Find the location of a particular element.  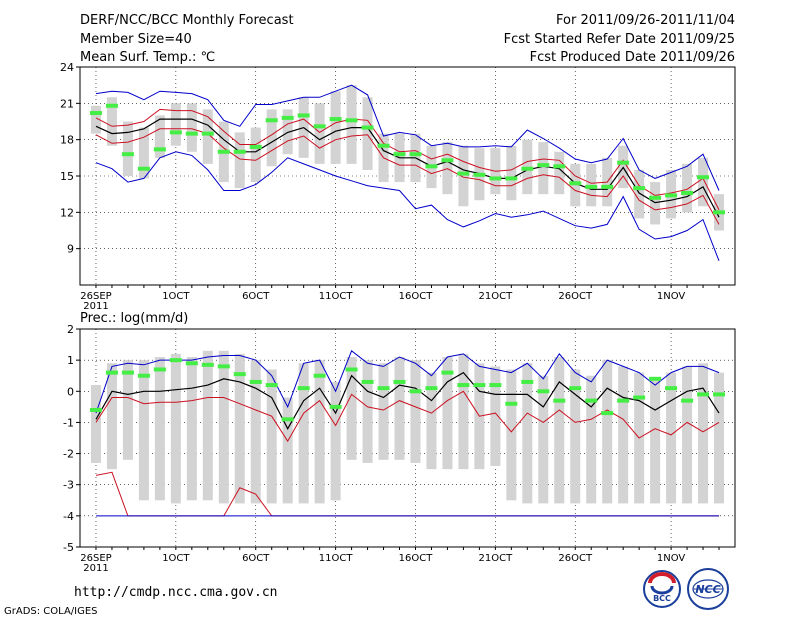

produced-date: Fcst Produced Date 2011/09/26 is located at coordinates (632, 57).